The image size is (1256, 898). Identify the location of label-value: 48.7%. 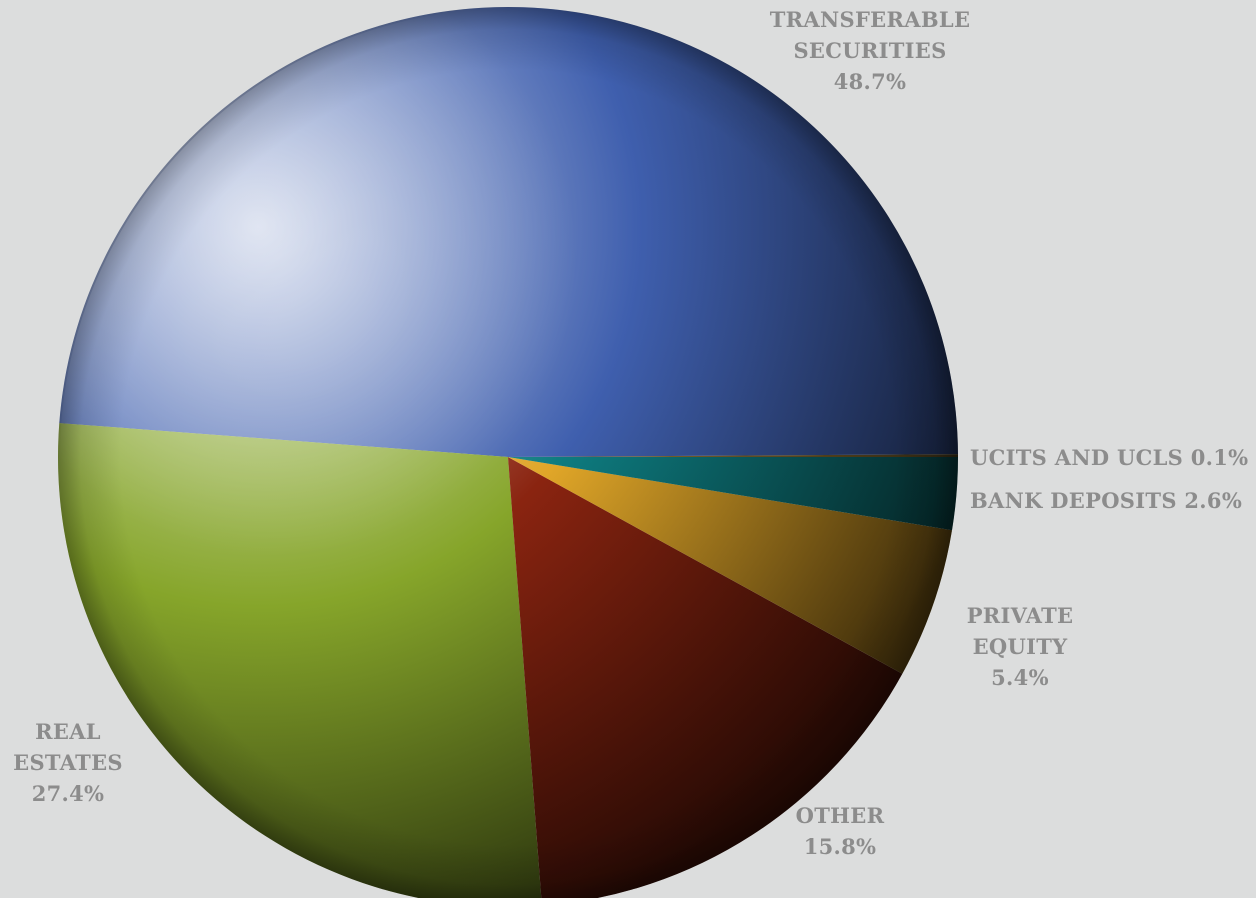
(870, 81).